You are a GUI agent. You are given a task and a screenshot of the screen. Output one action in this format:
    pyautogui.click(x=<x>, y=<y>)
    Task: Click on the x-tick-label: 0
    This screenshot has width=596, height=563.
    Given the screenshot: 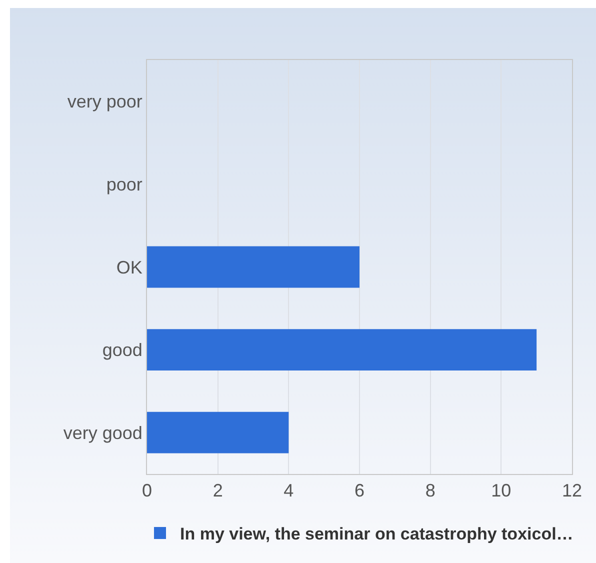 What is the action you would take?
    pyautogui.click(x=147, y=490)
    